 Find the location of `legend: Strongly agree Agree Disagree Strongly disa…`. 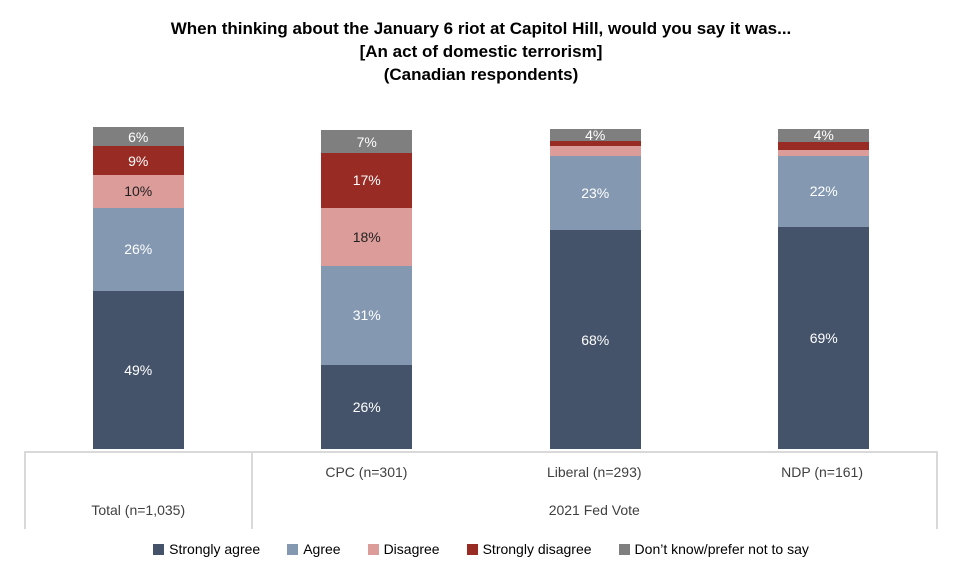

legend: Strongly agree Agree Disagree Strongly disa… is located at coordinates (481, 549).